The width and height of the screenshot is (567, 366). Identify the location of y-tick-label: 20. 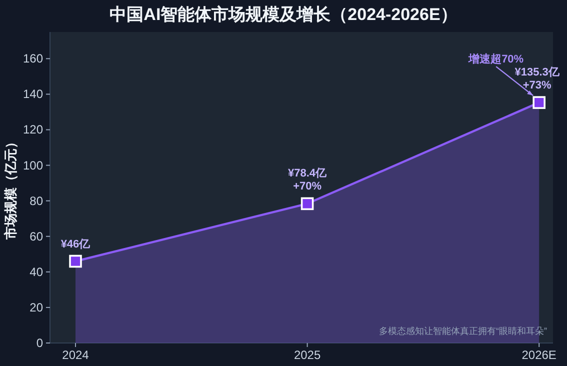
(37, 307).